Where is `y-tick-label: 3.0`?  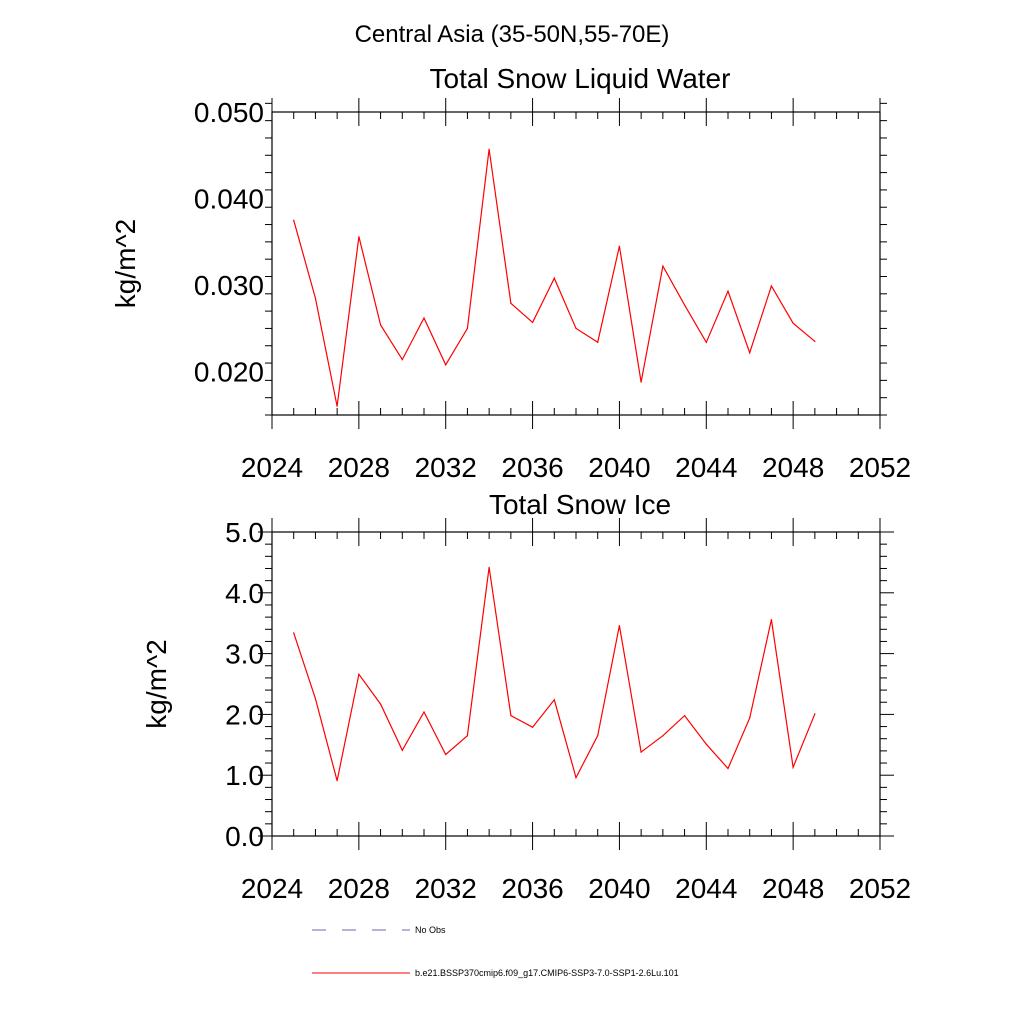 y-tick-label: 3.0 is located at coordinates (244, 654).